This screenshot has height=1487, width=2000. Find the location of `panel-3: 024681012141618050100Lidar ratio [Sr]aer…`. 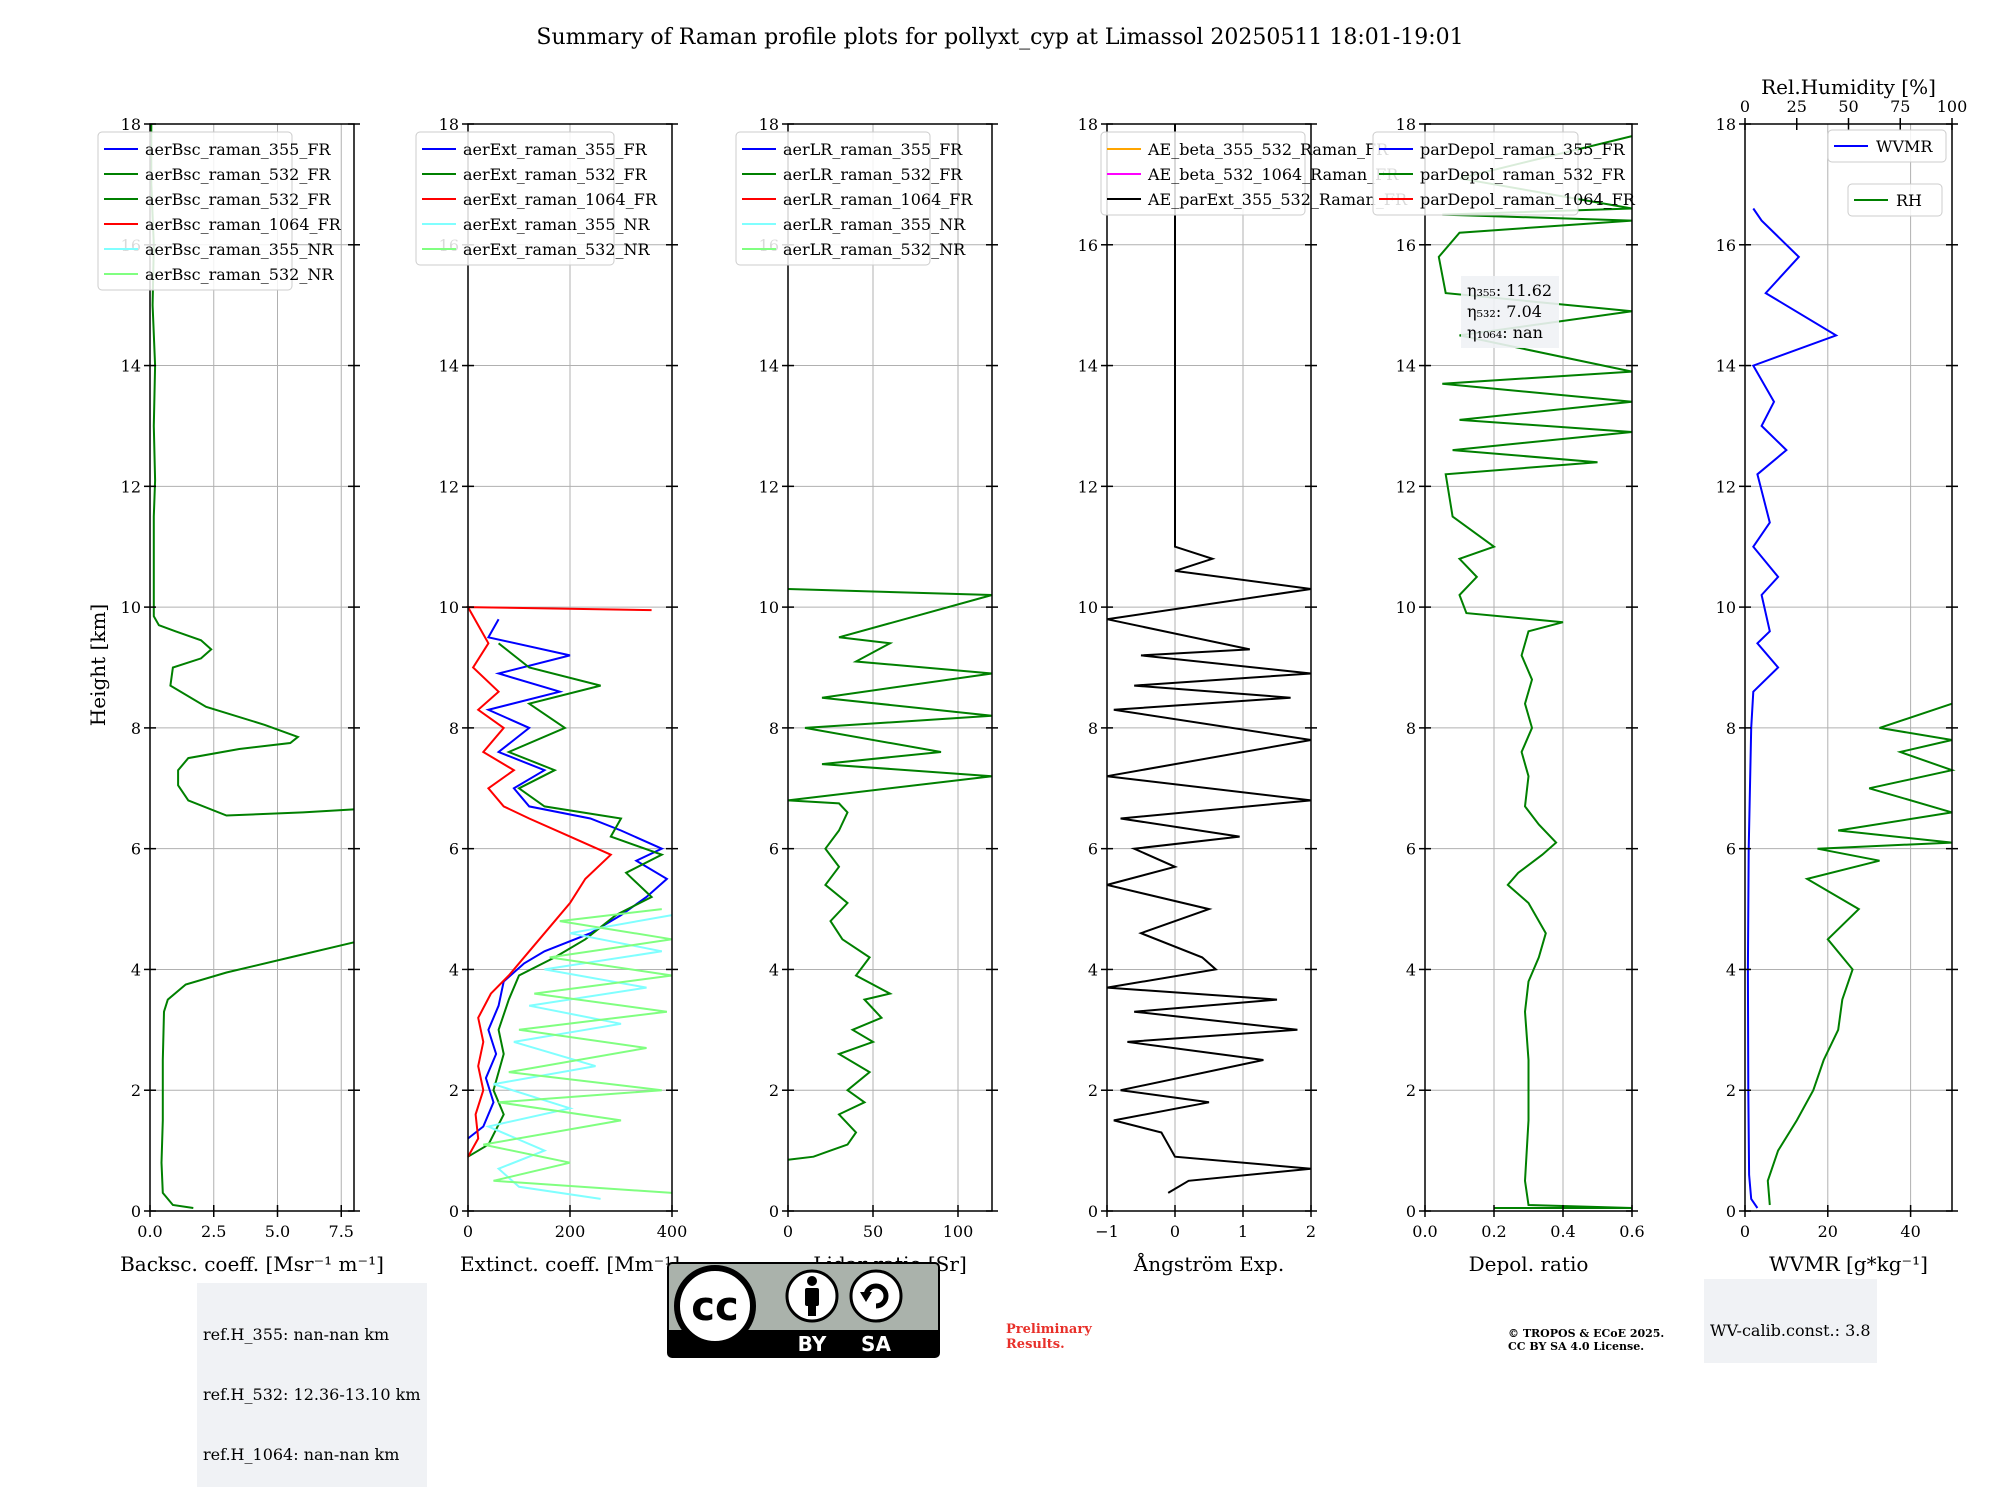

panel-3: 024681012141618050100Lidar ratio [Sr]aer… is located at coordinates (866, 695).